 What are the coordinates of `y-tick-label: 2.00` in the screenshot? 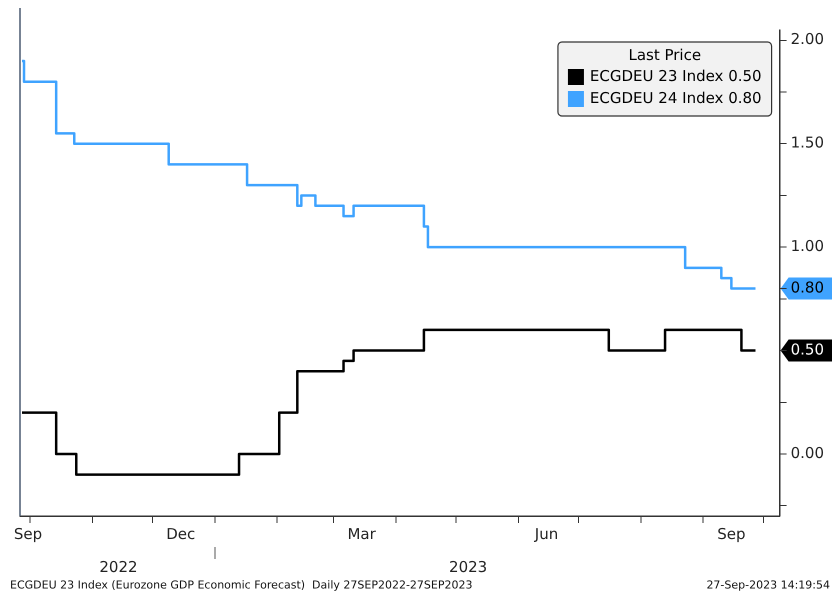 It's located at (807, 39).